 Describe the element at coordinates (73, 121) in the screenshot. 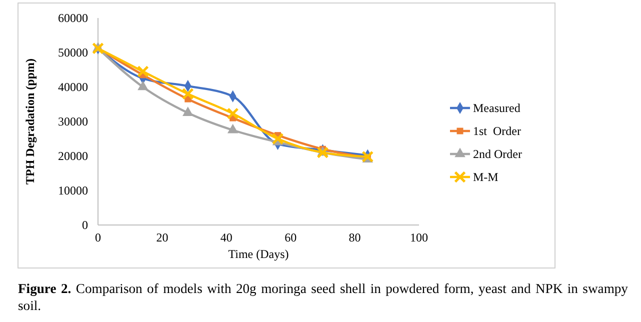

I see `y-tick-label: 30000` at that location.